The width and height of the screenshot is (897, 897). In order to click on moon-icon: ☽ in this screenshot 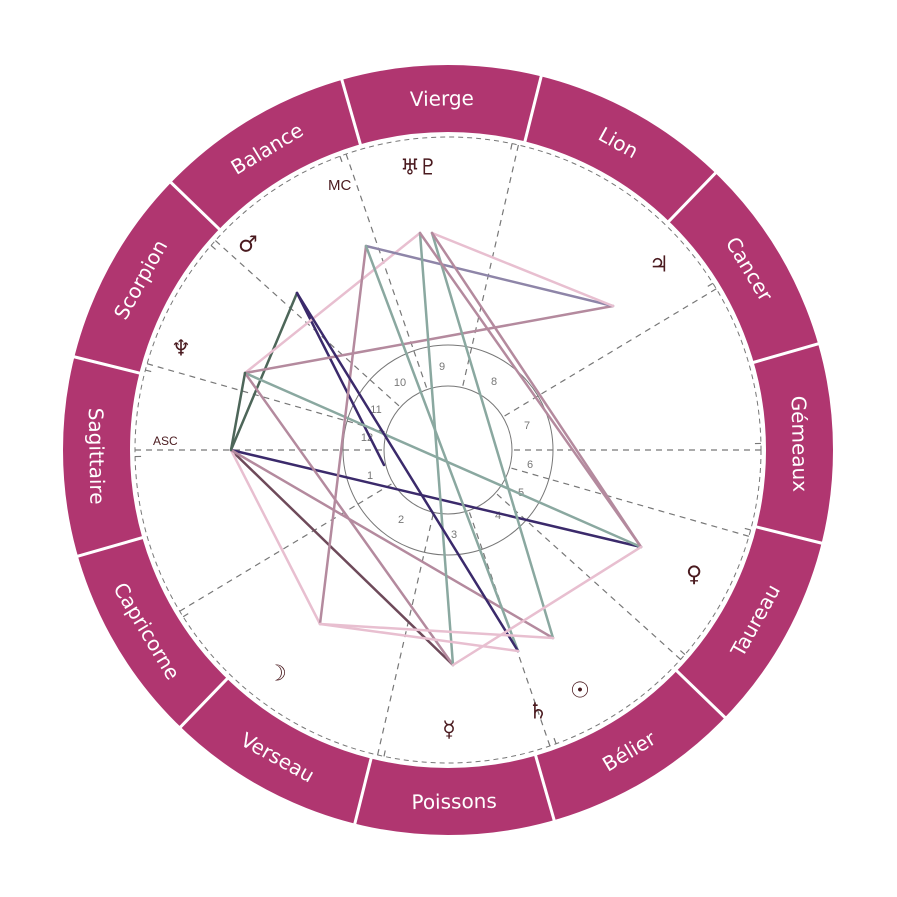, I will do `click(277, 674)`.